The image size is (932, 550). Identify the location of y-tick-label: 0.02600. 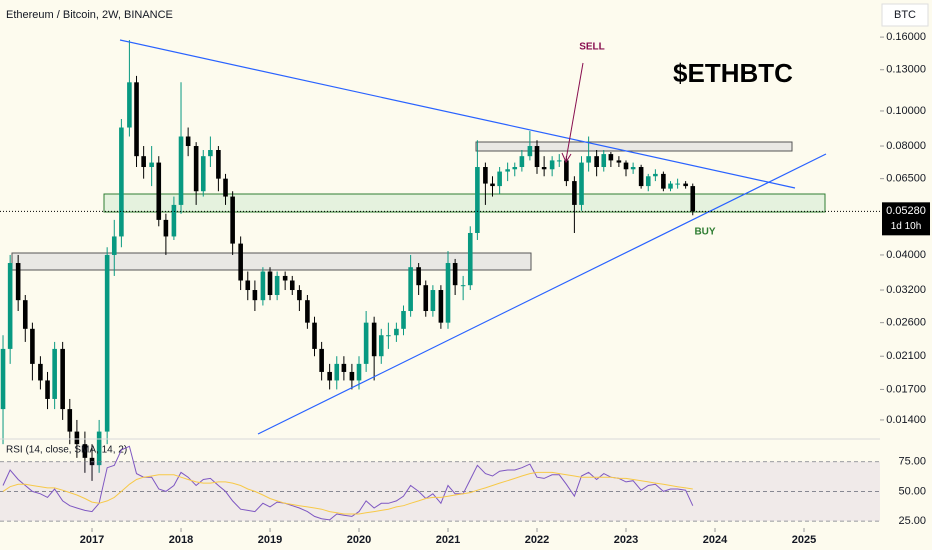
(906, 323).